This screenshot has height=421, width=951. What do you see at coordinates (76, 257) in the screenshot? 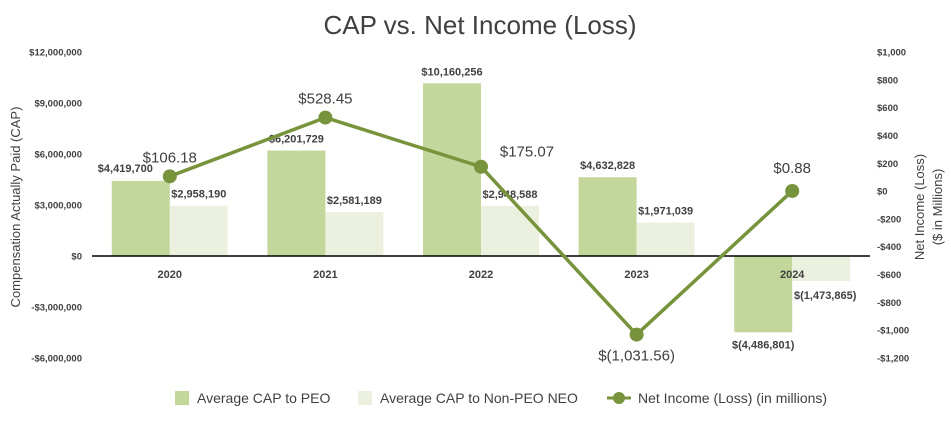
I see `left-tick-label: $0` at bounding box center [76, 257].